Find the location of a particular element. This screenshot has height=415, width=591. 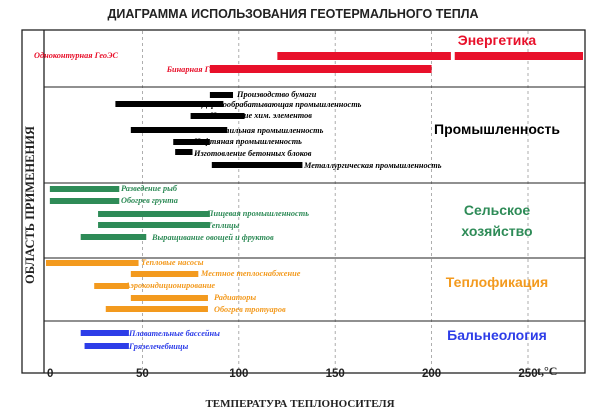

bar-label: Нефтяная промышленность is located at coordinates (247, 141).